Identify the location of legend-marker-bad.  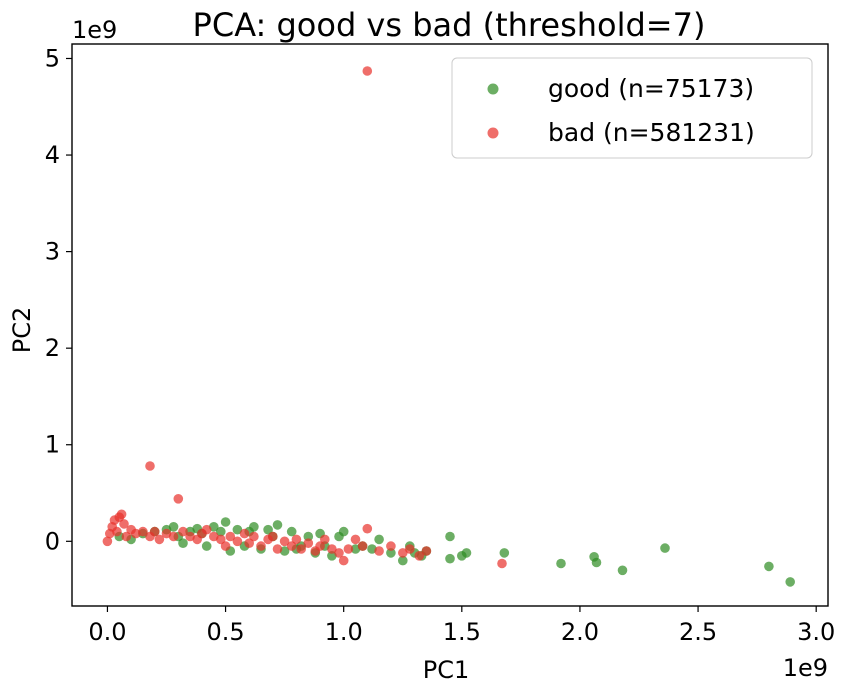
(493, 133).